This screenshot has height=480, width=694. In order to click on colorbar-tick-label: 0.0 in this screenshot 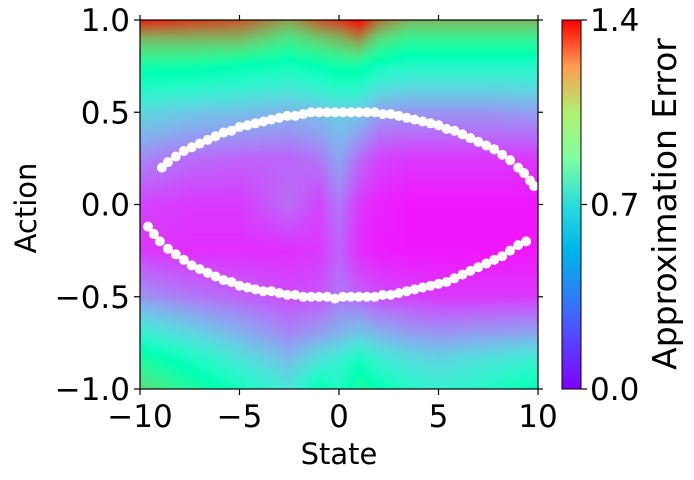, I will do `click(614, 390)`.